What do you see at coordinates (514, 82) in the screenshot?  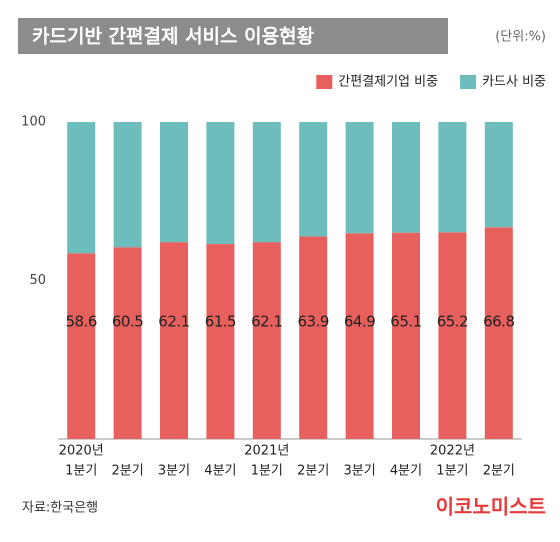 I see `legend-label: 카드사 비중` at bounding box center [514, 82].